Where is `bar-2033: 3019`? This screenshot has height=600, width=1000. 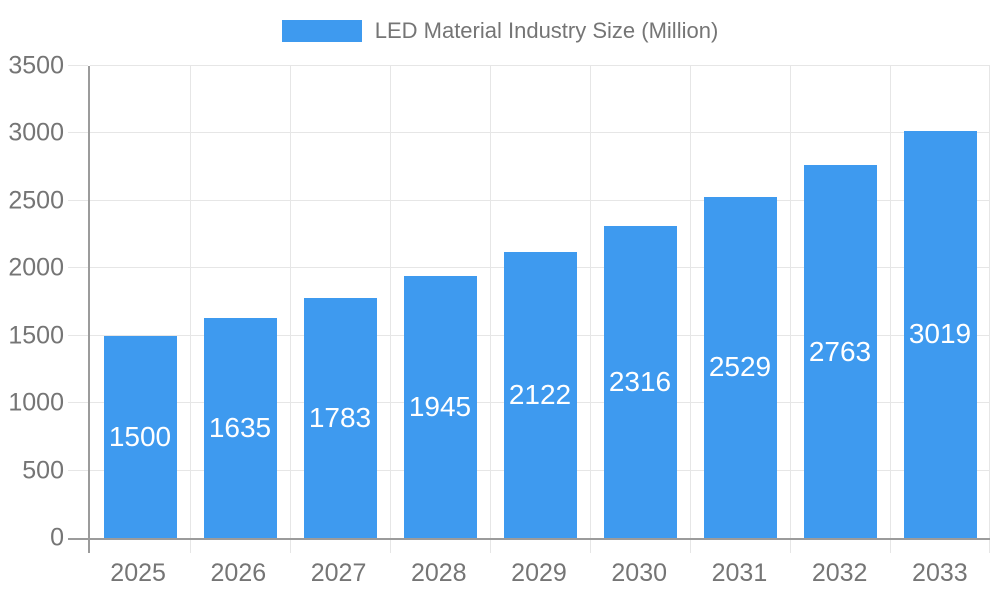 bar-2033: 3019 is located at coordinates (940, 334).